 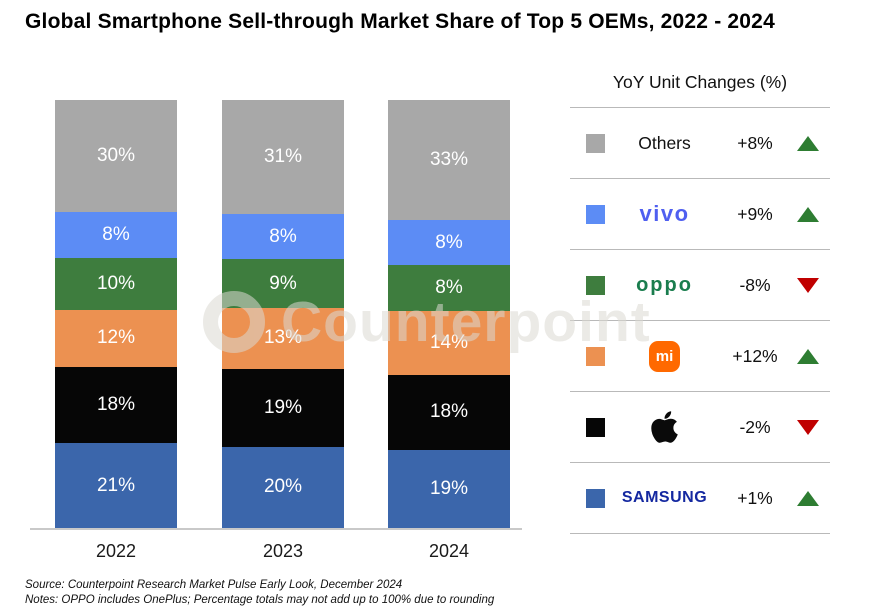 I want to click on others-logo-text: Others, so click(x=664, y=142).